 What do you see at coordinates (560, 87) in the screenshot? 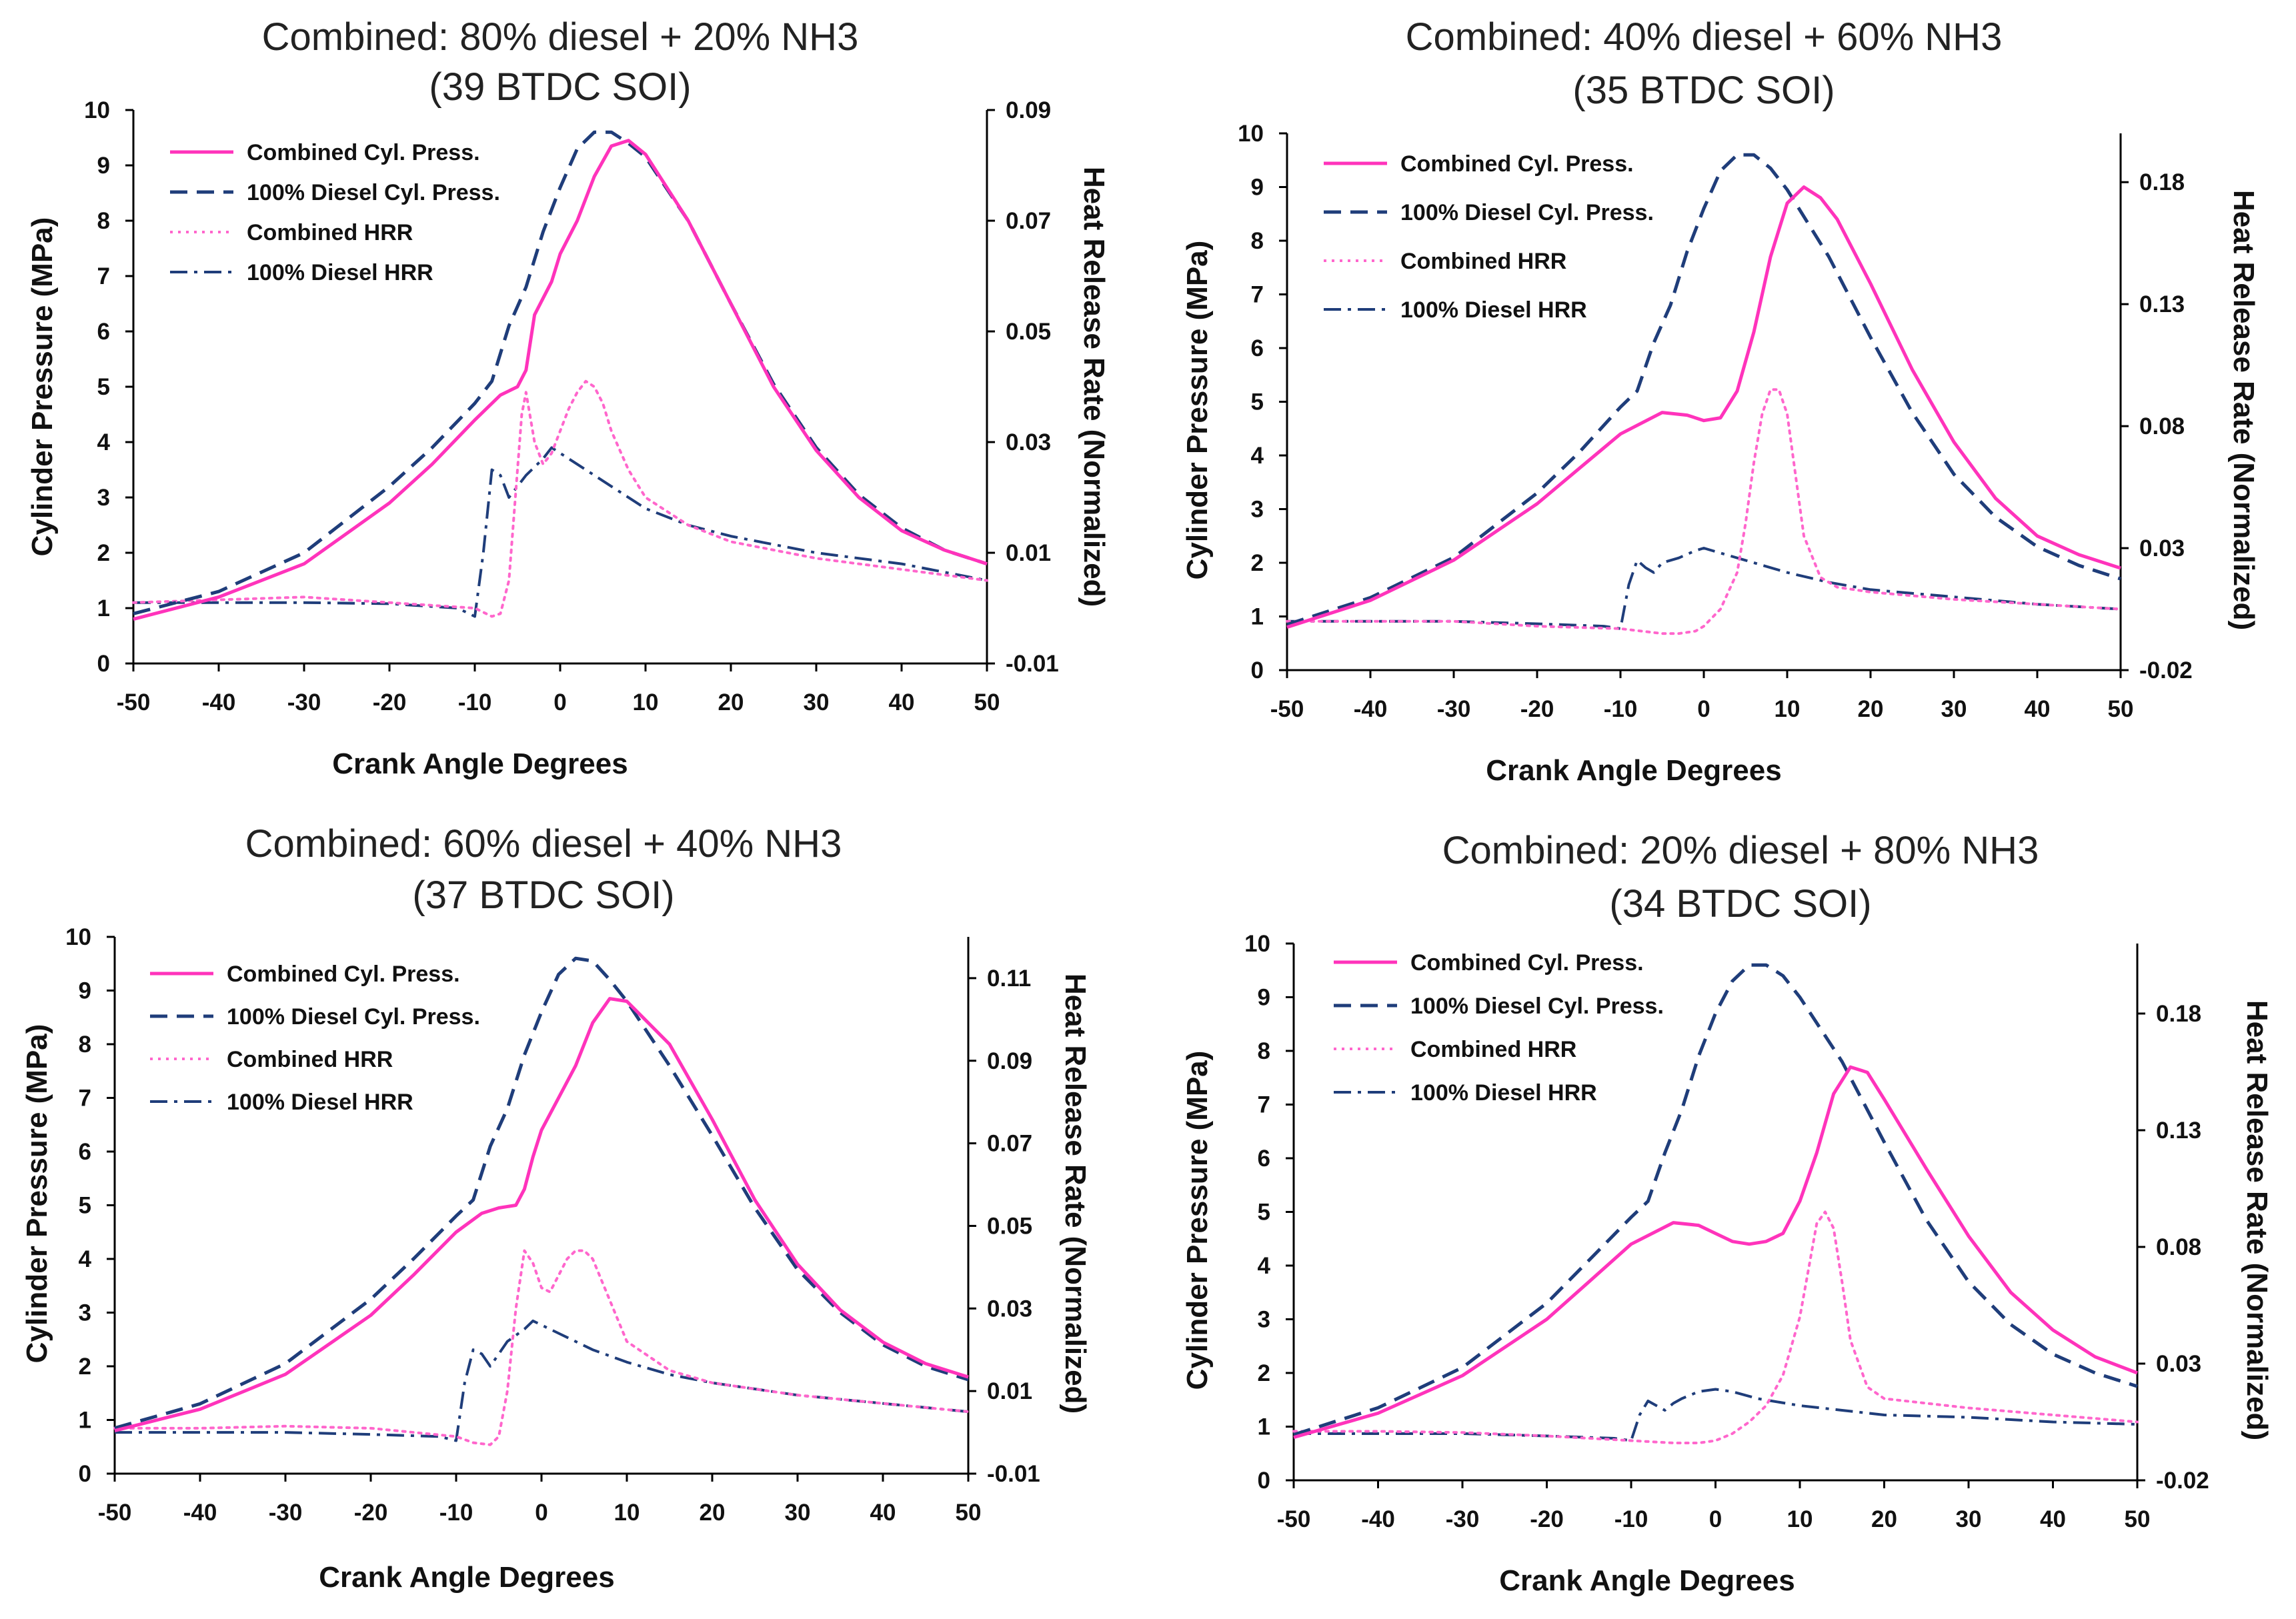
I see `chart-1-subtitle: (39 BTDC SOI)` at bounding box center [560, 87].